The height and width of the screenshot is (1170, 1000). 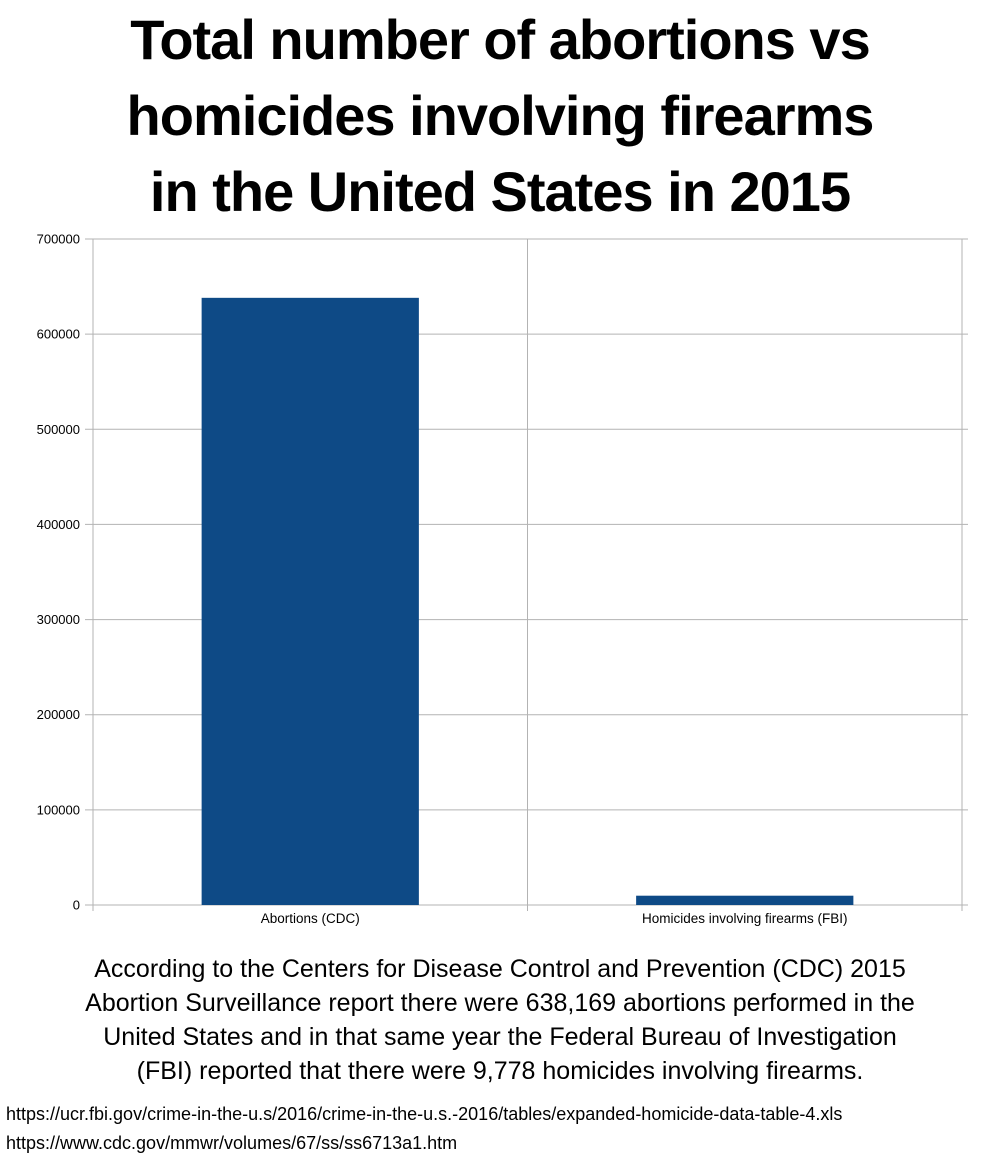 I want to click on y-tick-label: 300000, so click(x=58, y=619).